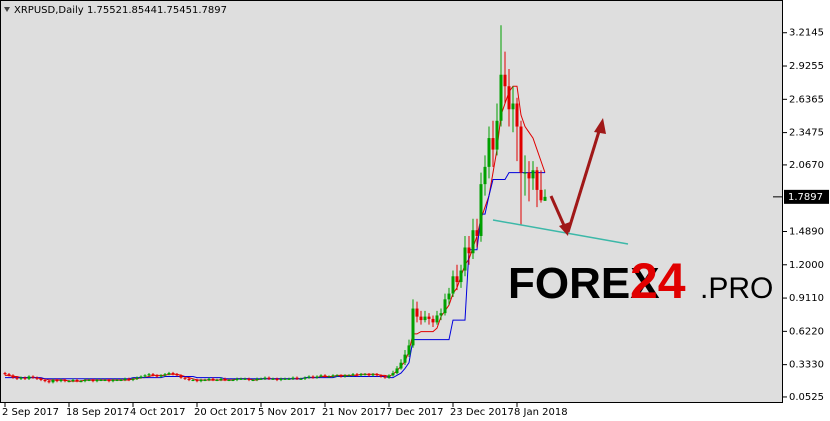 Image resolution: width=830 pixels, height=421 pixels. Describe the element at coordinates (7, 9) in the screenshot. I see `header-icon` at that location.